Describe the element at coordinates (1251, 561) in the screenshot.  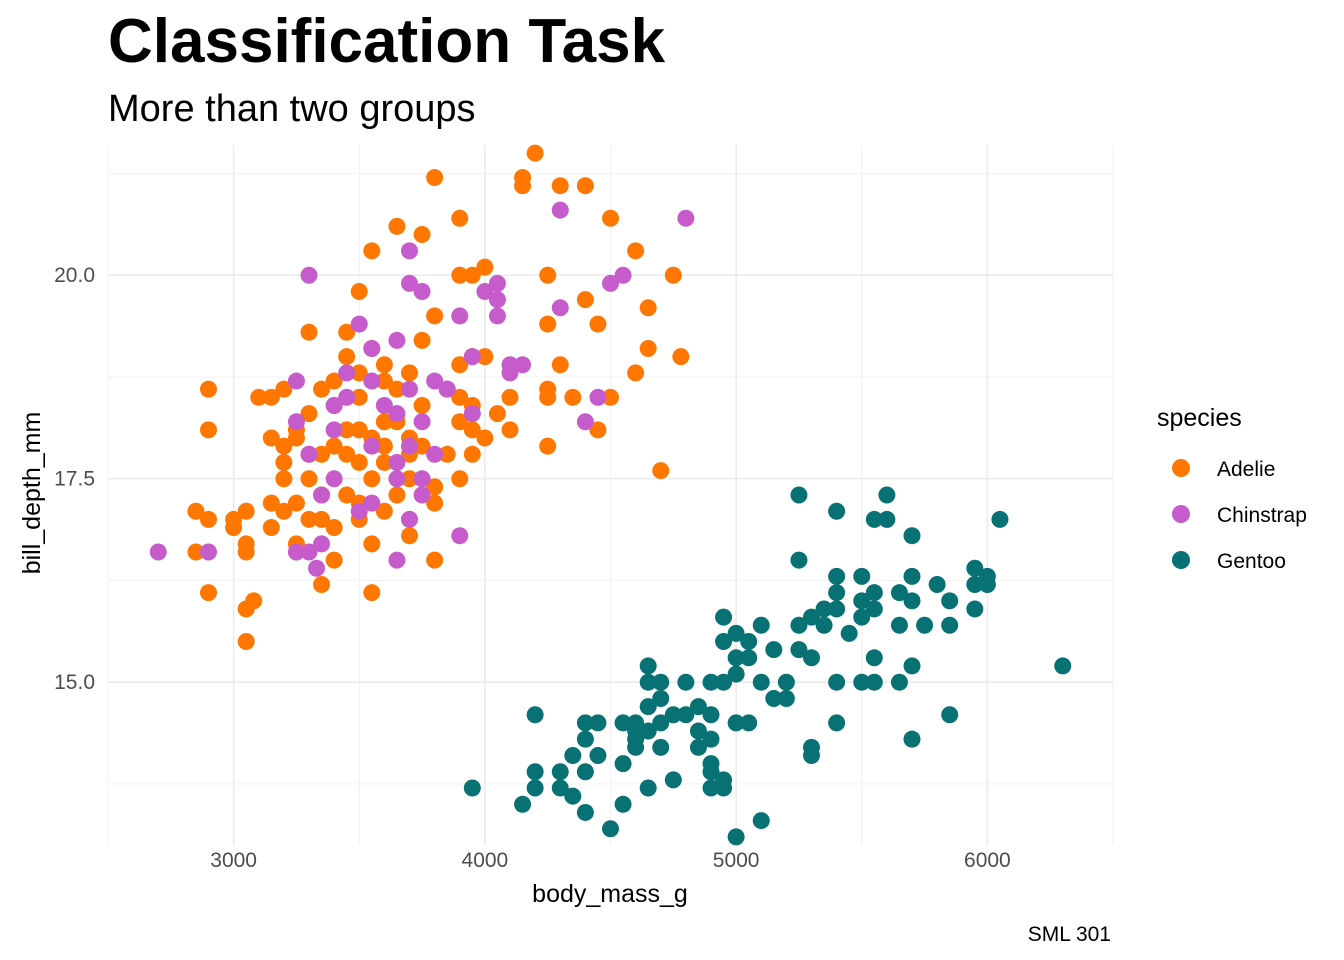
I see `legend-label-gentoo: Gentoo` at that location.